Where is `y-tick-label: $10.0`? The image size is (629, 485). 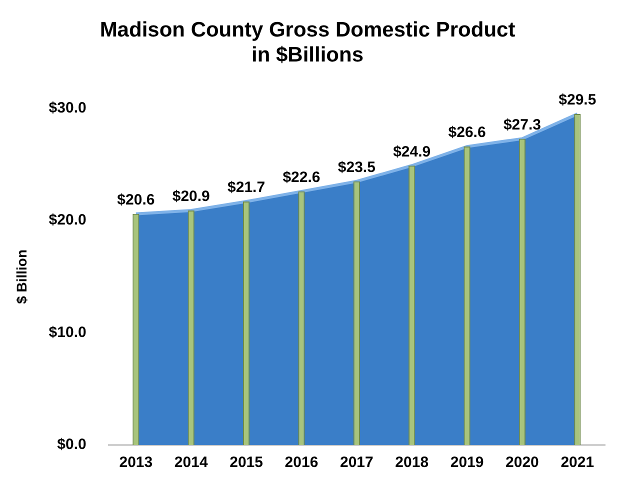
y-tick-label: $10.0 is located at coordinates (67, 332).